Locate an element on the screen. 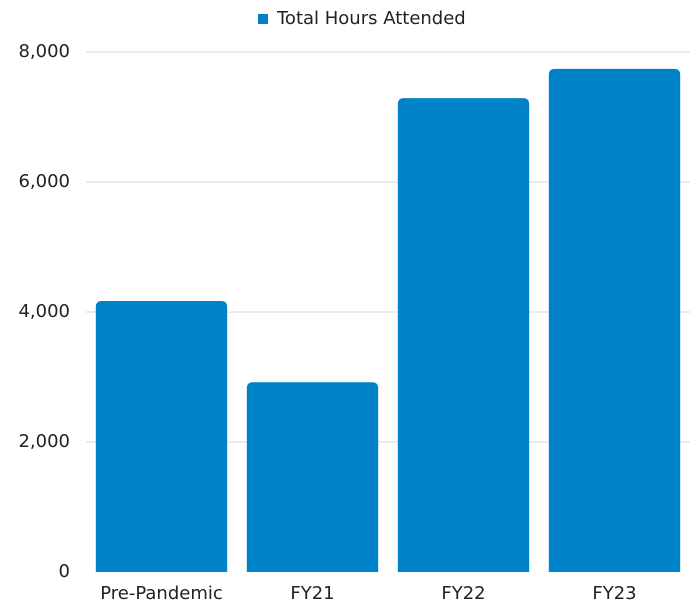  y-tick-label: 2,000 is located at coordinates (44, 441).